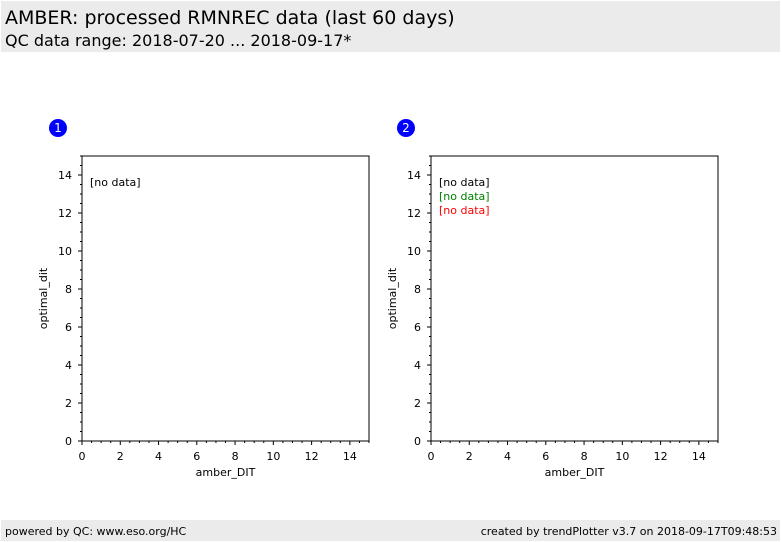 This screenshot has height=542, width=782. Describe the element at coordinates (96, 531) in the screenshot. I see `footer-powered-by: powered by QC: www.eso.org/HC` at that location.